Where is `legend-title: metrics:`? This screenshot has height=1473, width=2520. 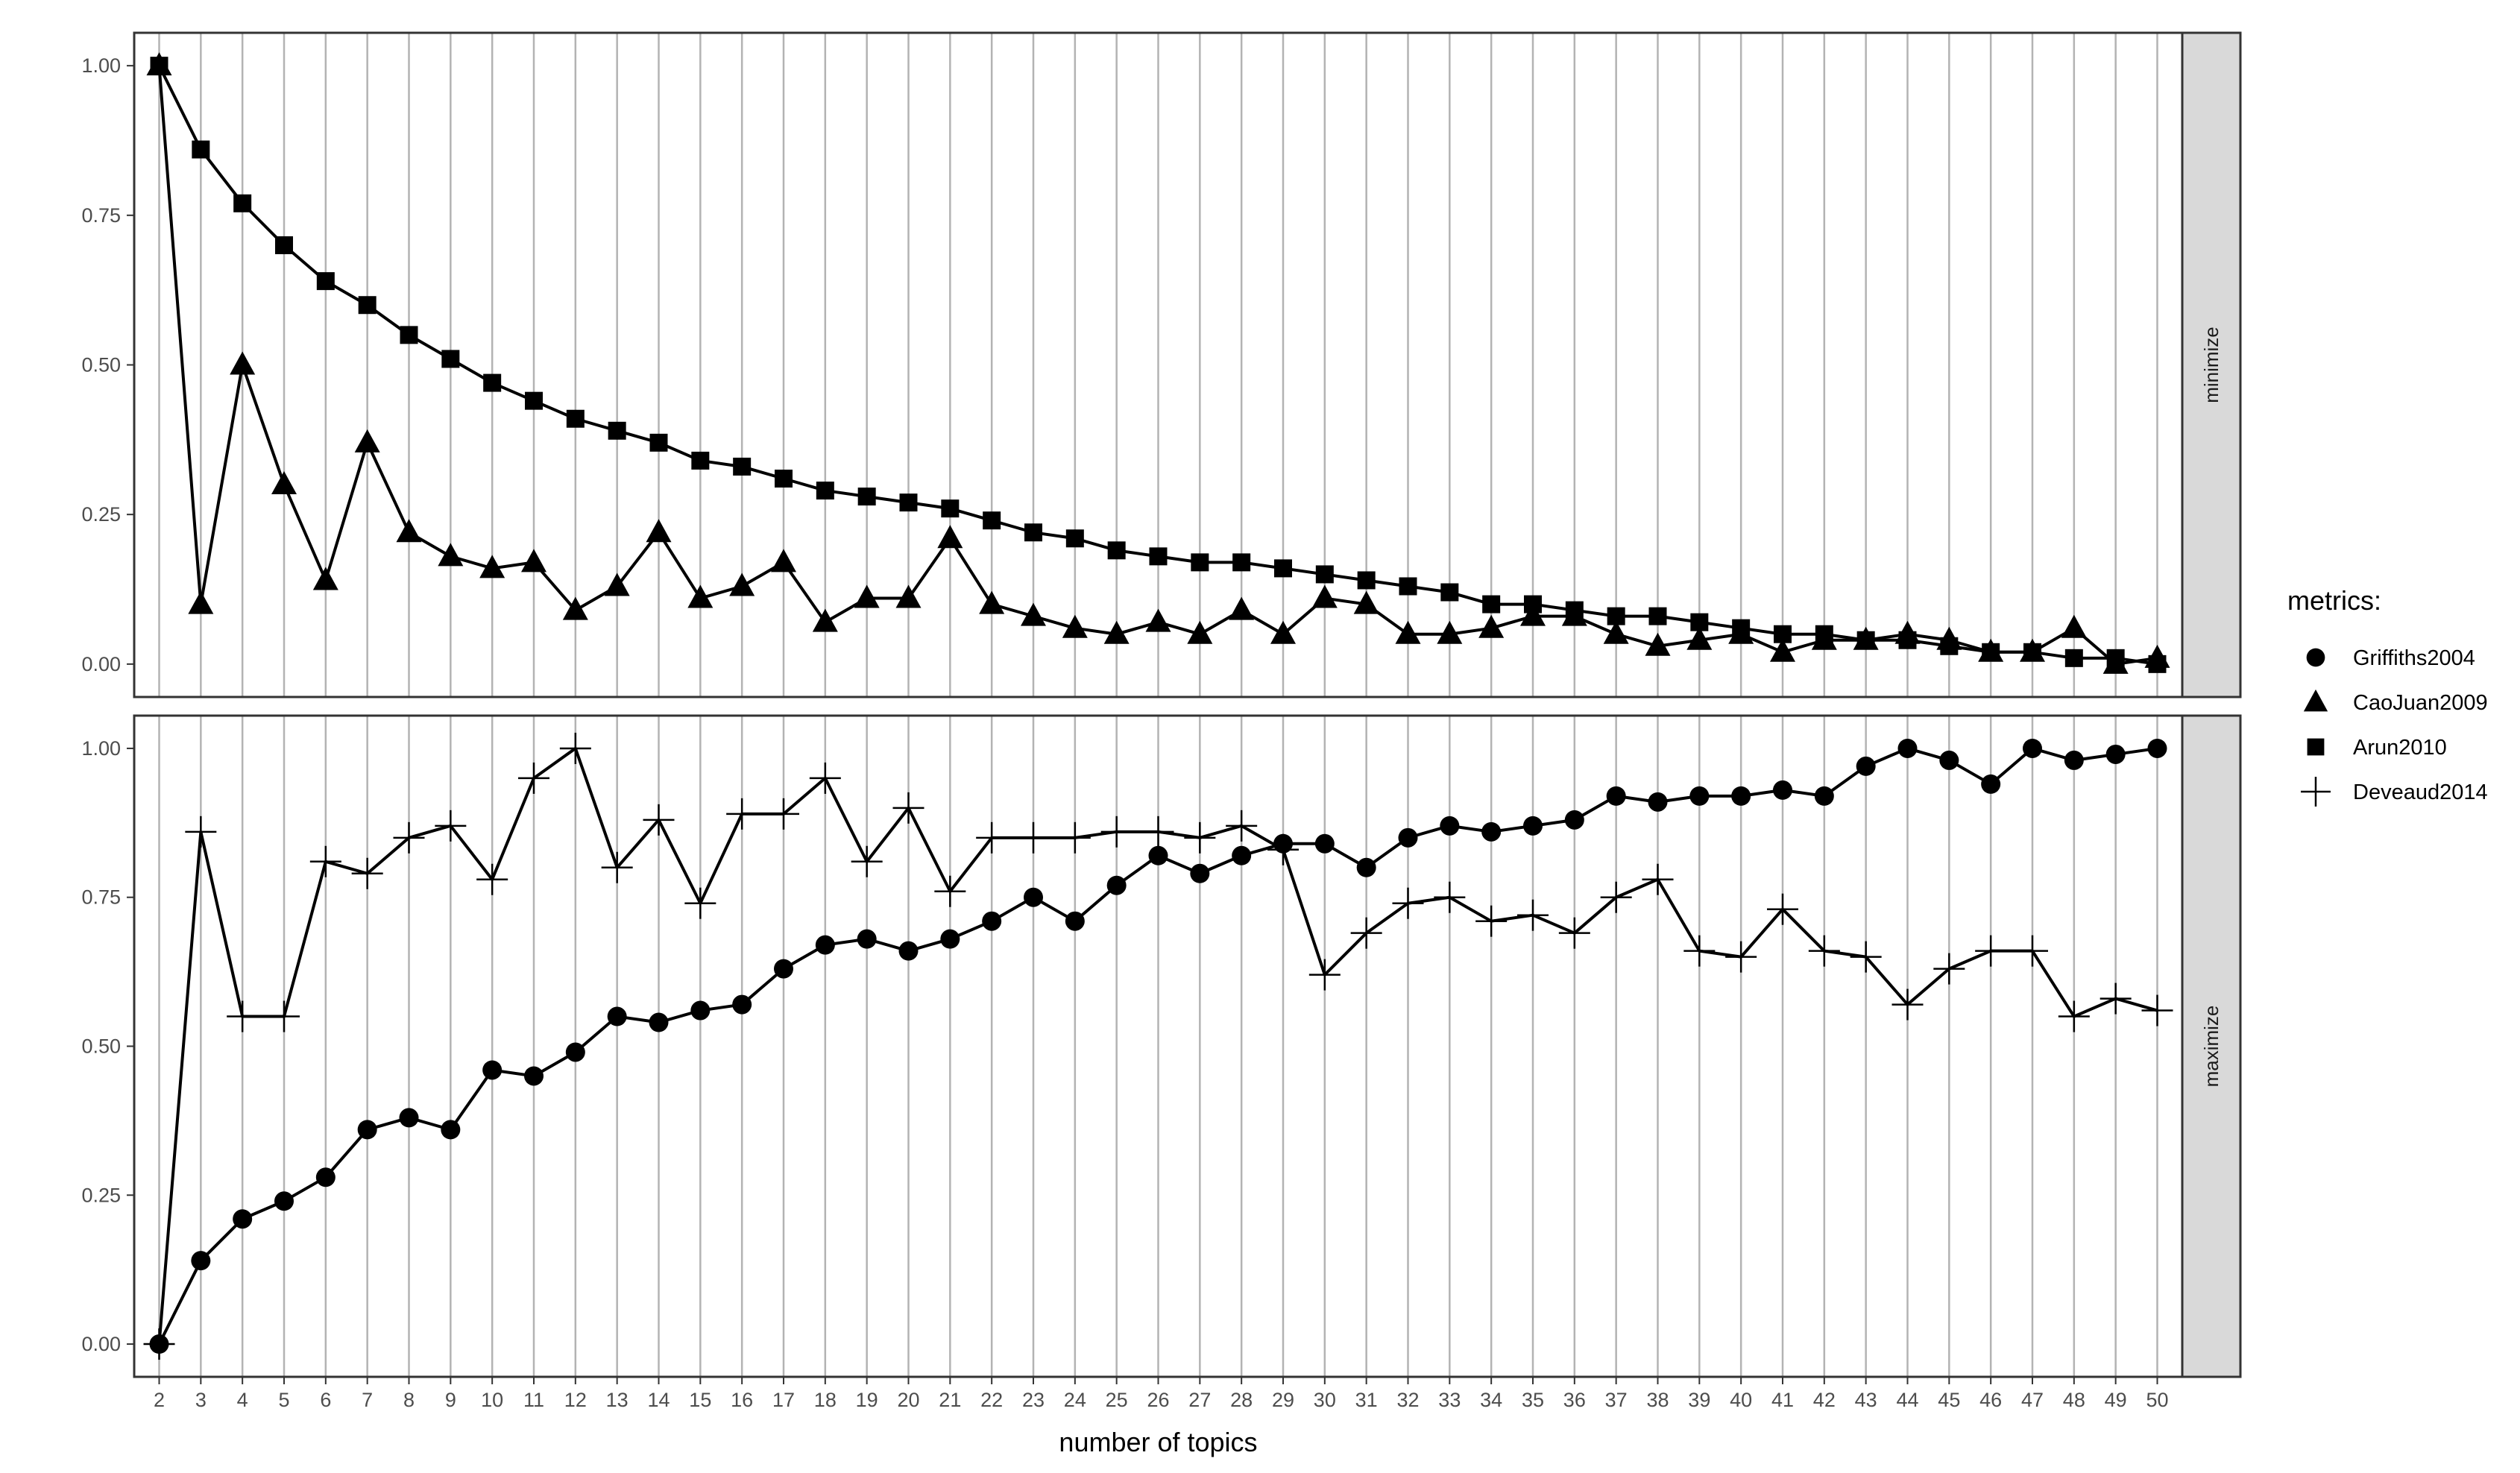 legend-title: metrics: is located at coordinates (2334, 600).